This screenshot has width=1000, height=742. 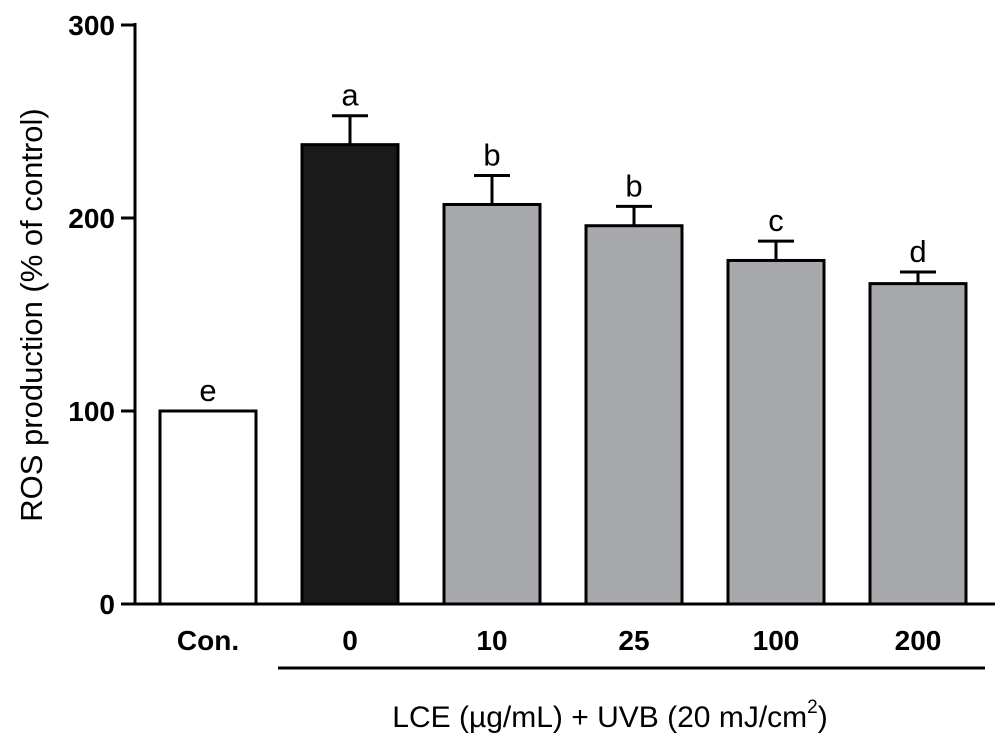 What do you see at coordinates (609, 715) in the screenshot?
I see `group-label: LCE (µg/mL) + UVB (20 mJ/cm2)` at bounding box center [609, 715].